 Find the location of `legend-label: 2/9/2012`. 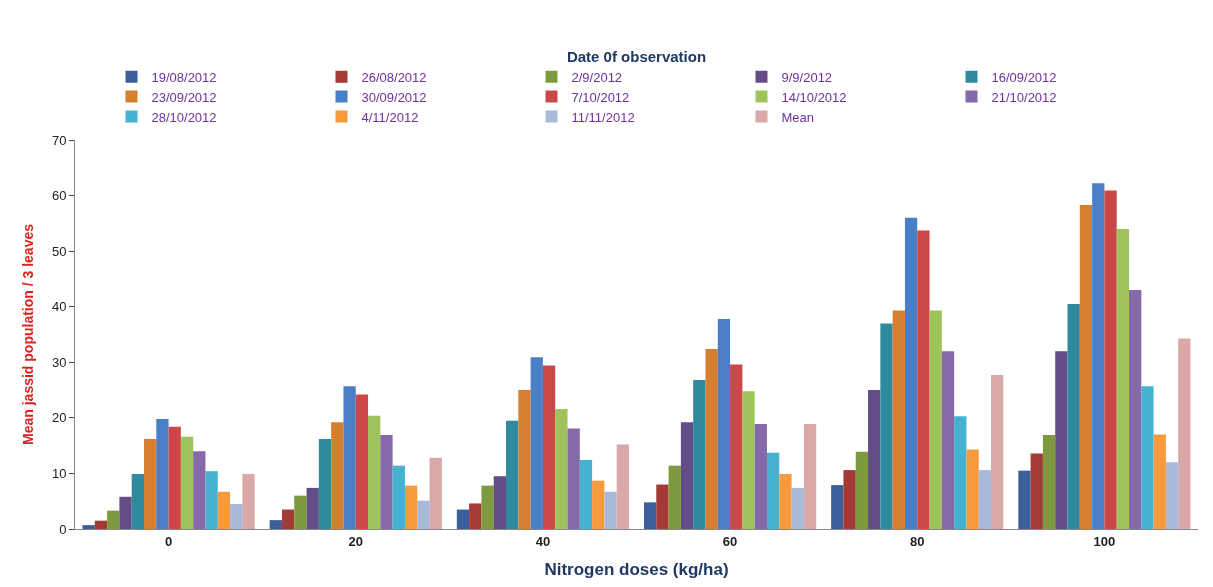

legend-label: 2/9/2012 is located at coordinates (597, 77).